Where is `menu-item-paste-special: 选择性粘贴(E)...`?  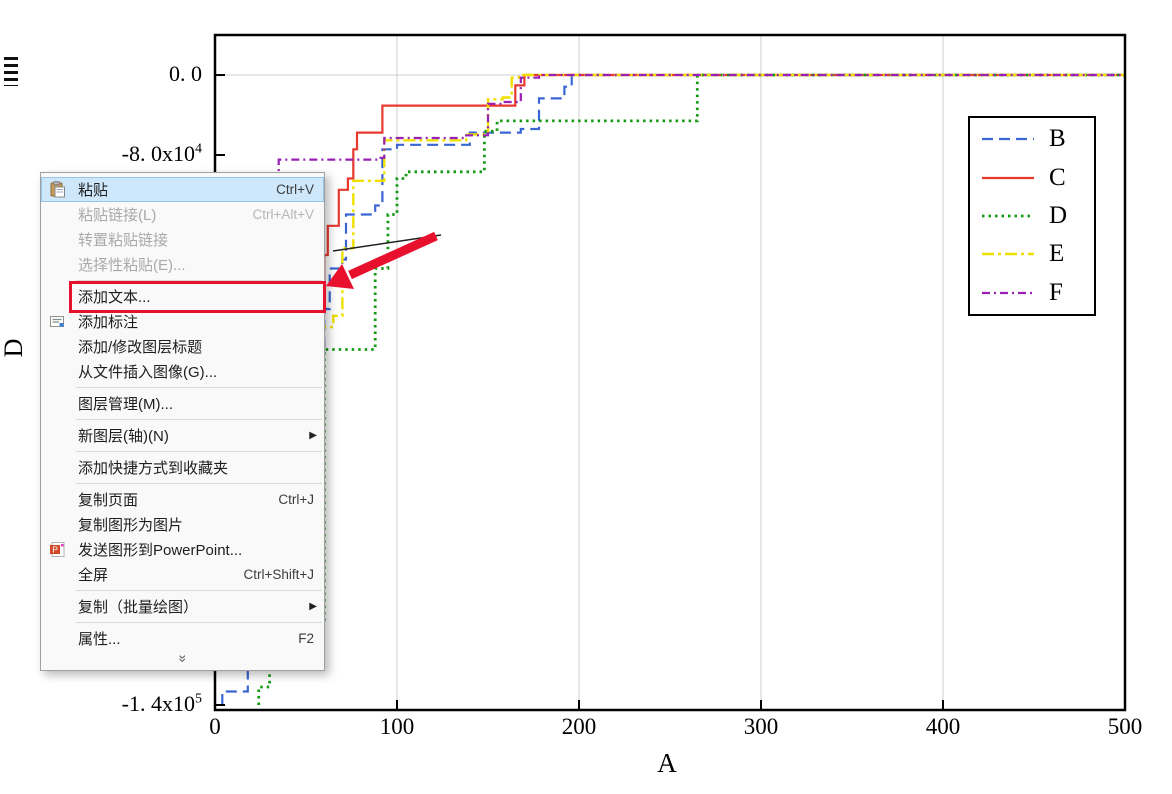 menu-item-paste-special: 选择性粘贴(E)... is located at coordinates (182, 264).